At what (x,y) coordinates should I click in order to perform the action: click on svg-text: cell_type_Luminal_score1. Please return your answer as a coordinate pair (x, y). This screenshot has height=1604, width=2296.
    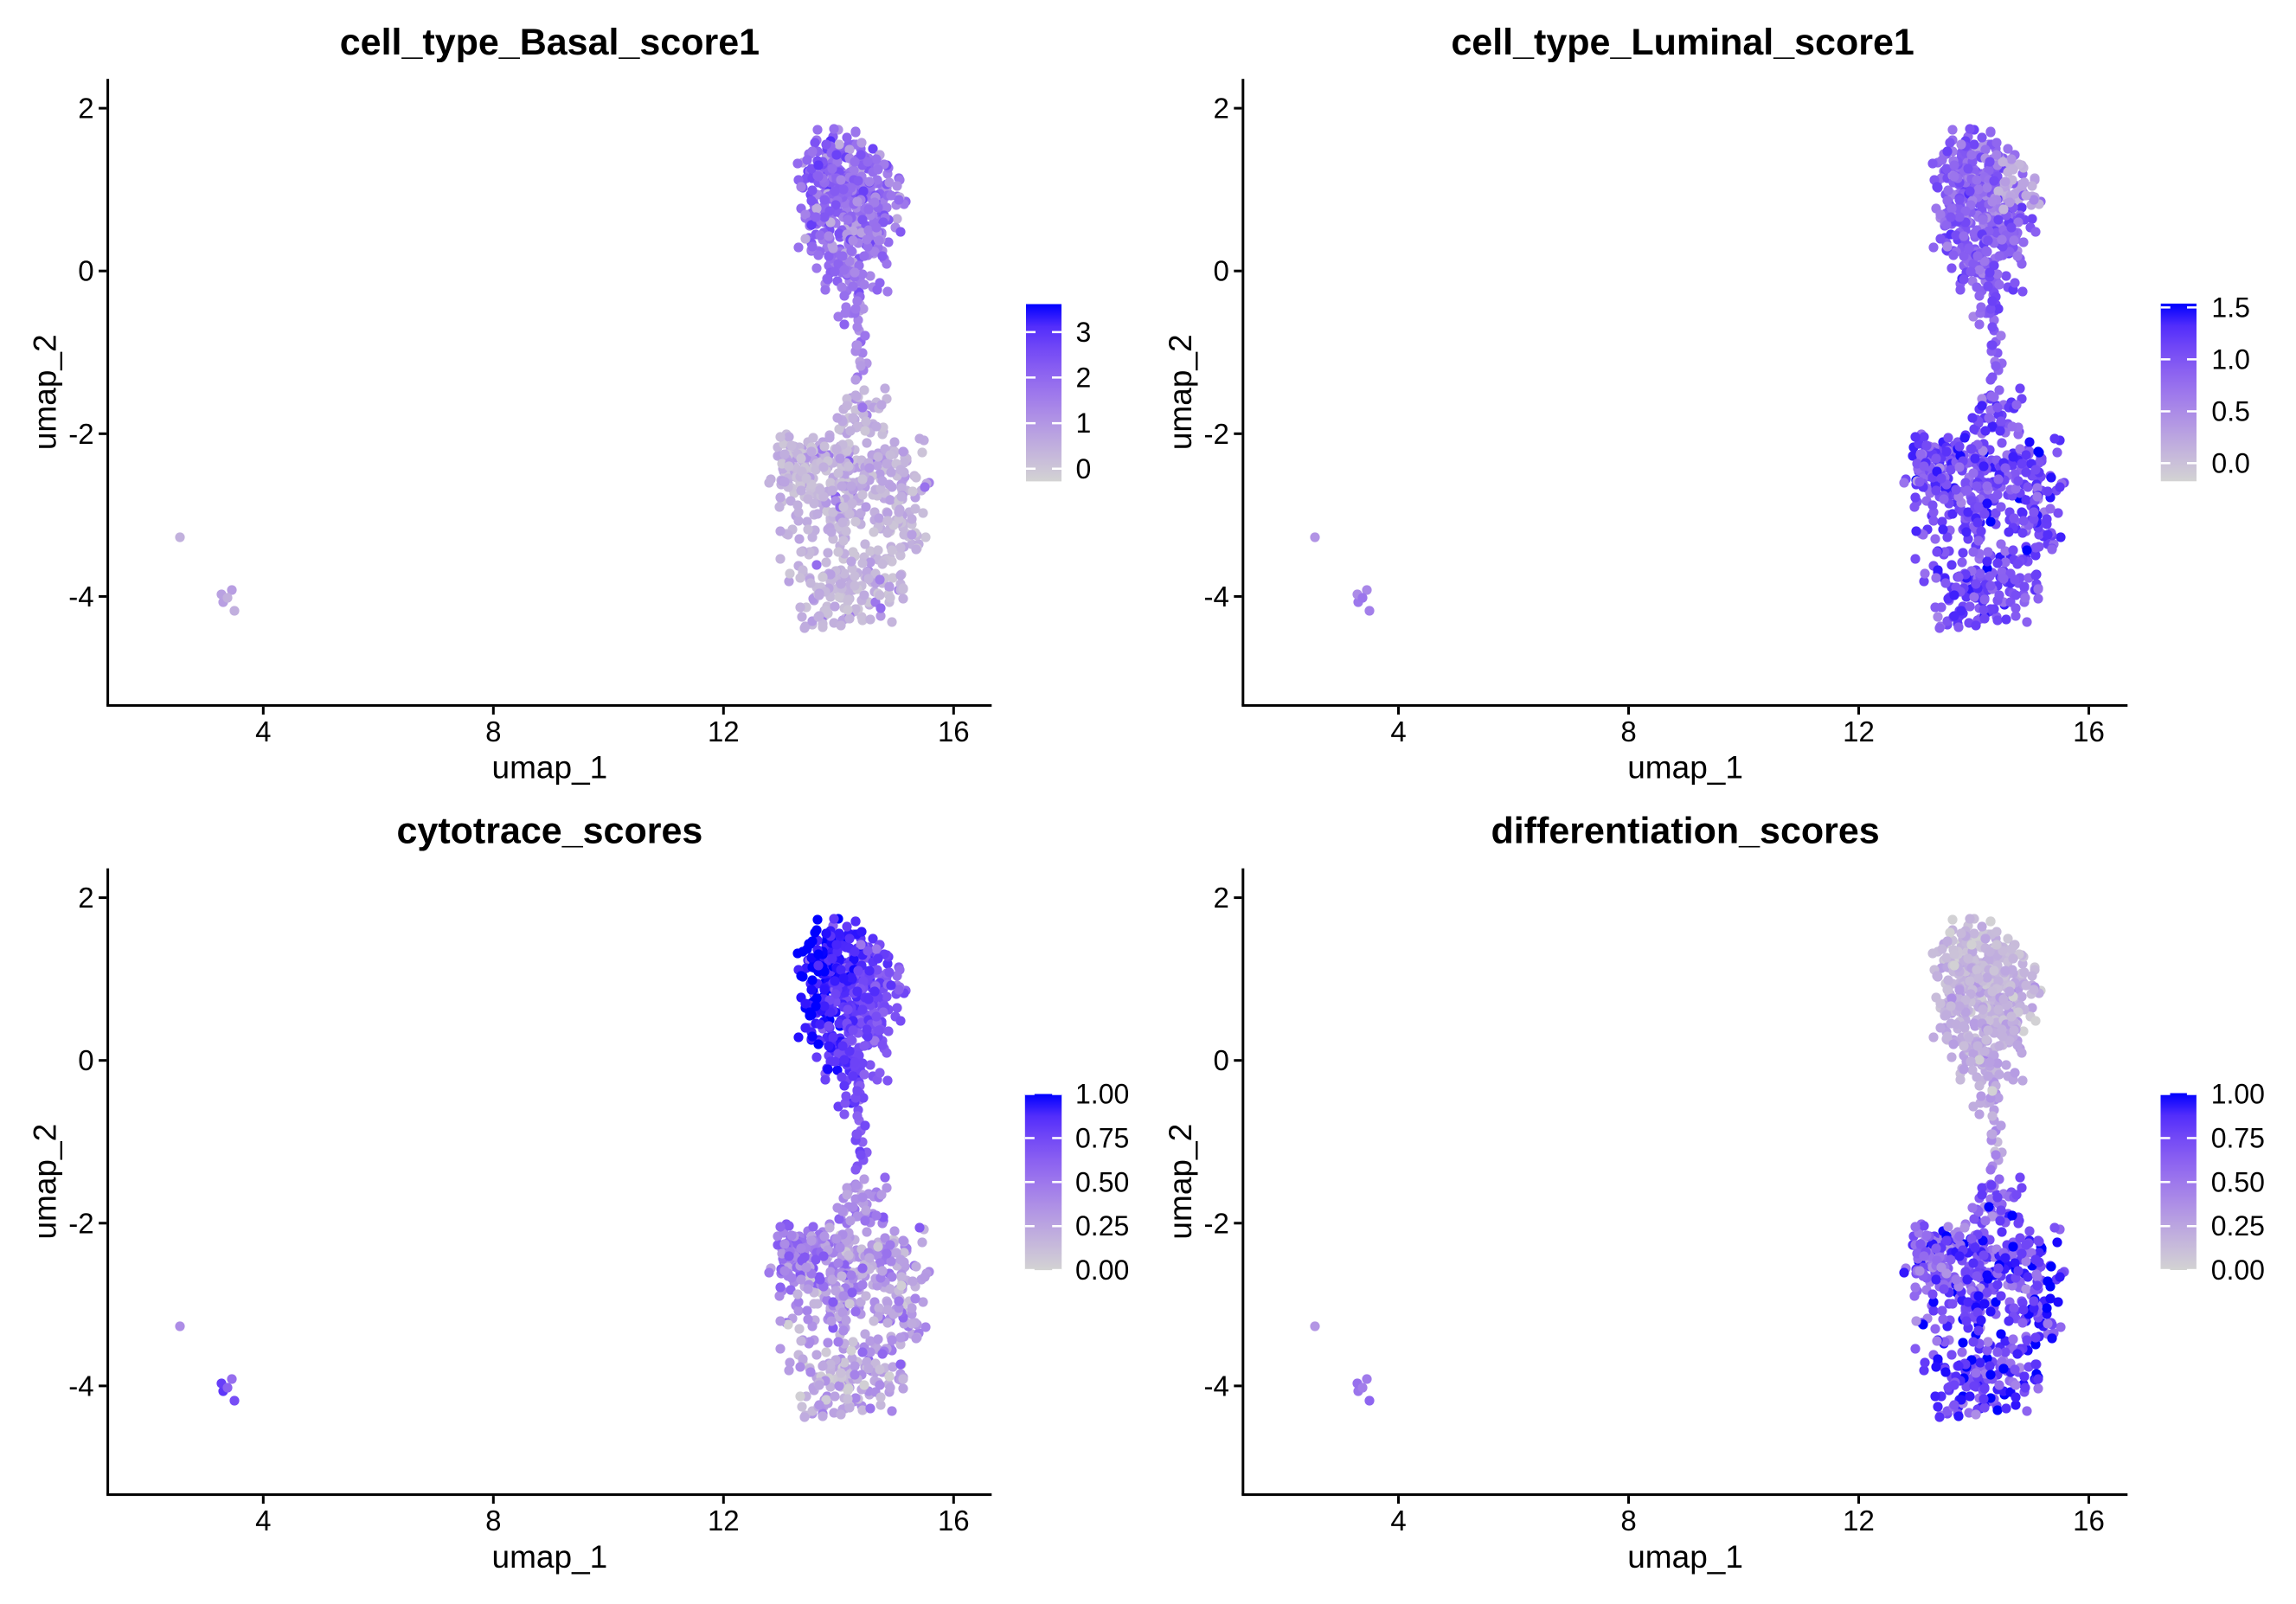
    Looking at the image, I should click on (1682, 42).